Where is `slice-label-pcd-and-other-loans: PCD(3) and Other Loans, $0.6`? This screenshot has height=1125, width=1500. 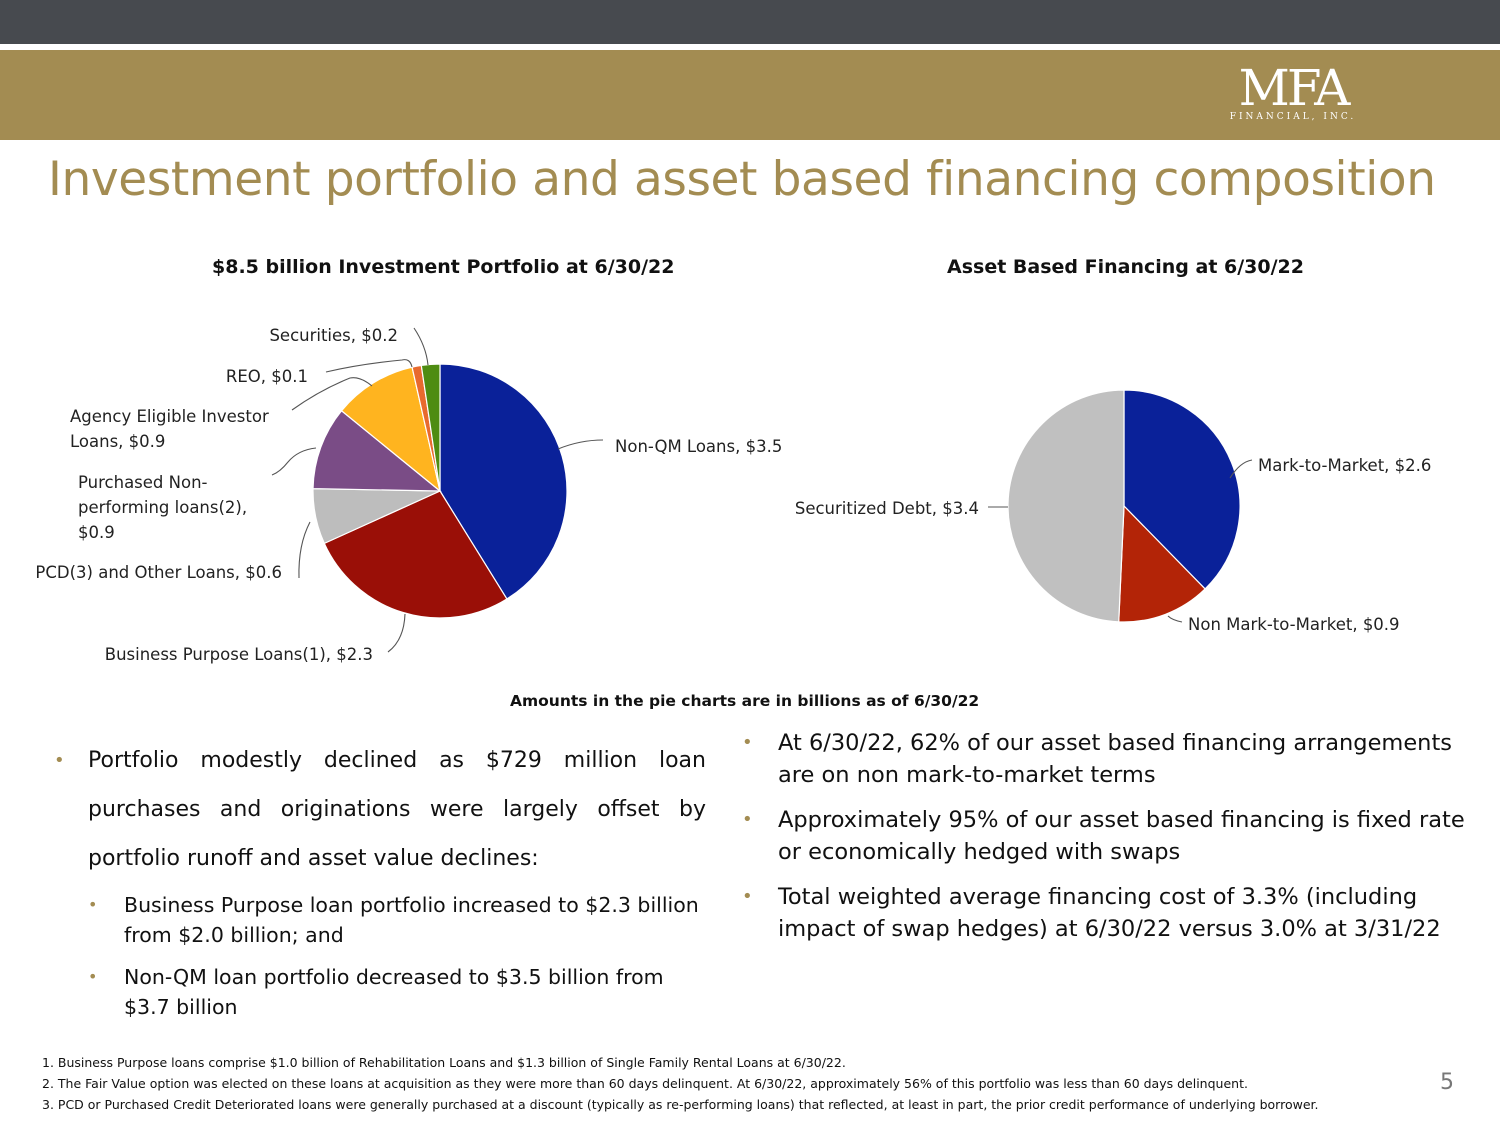 slice-label-pcd-and-other-loans: PCD(3) and Other Loans, $0.6 is located at coordinates (158, 572).